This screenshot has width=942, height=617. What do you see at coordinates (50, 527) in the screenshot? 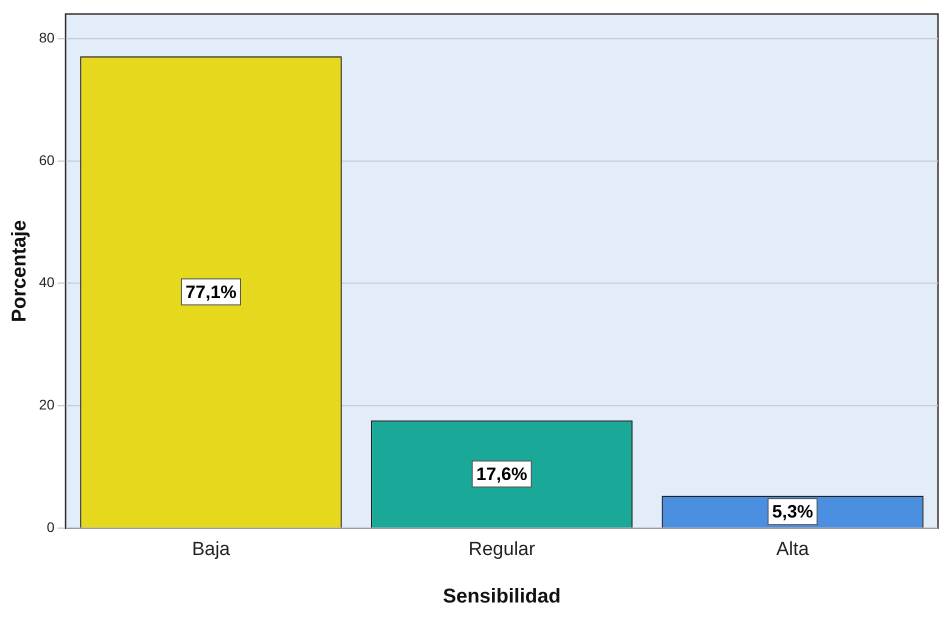
I see `y-tick-label: 0` at bounding box center [50, 527].